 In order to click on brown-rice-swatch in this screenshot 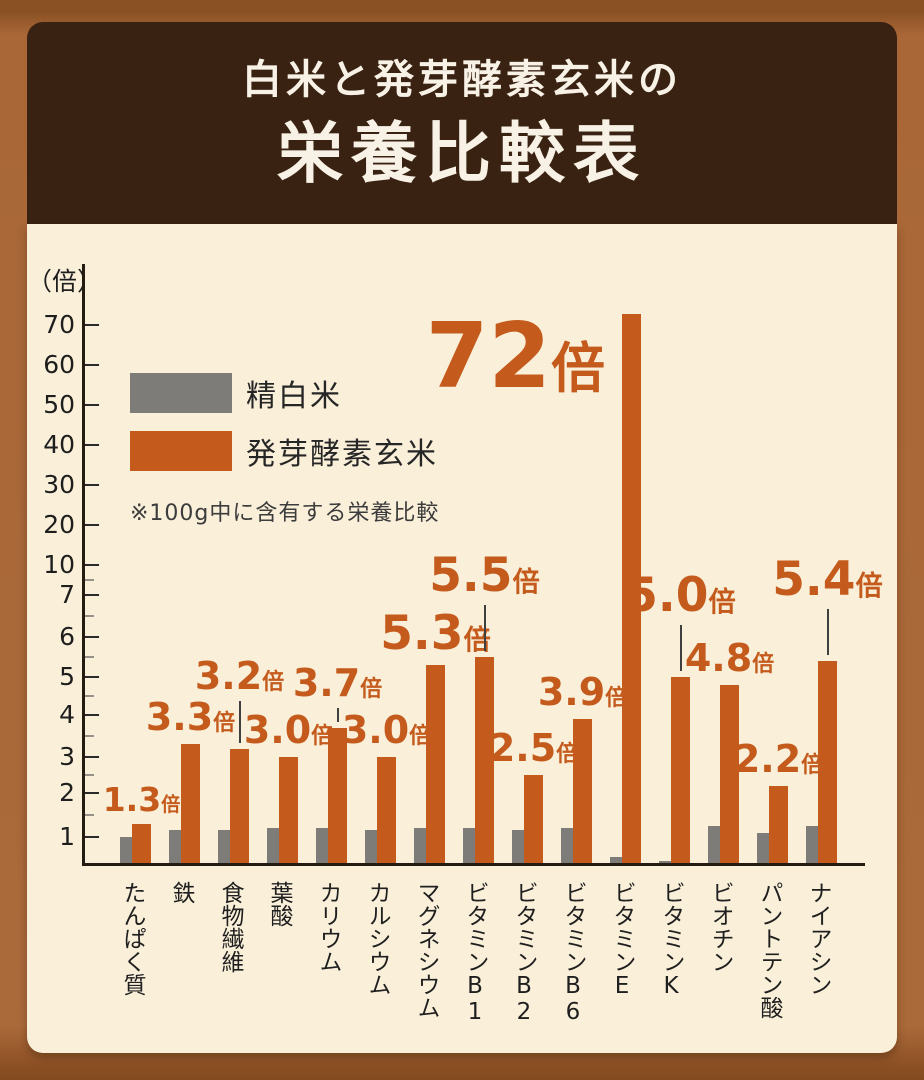, I will do `click(181, 451)`.